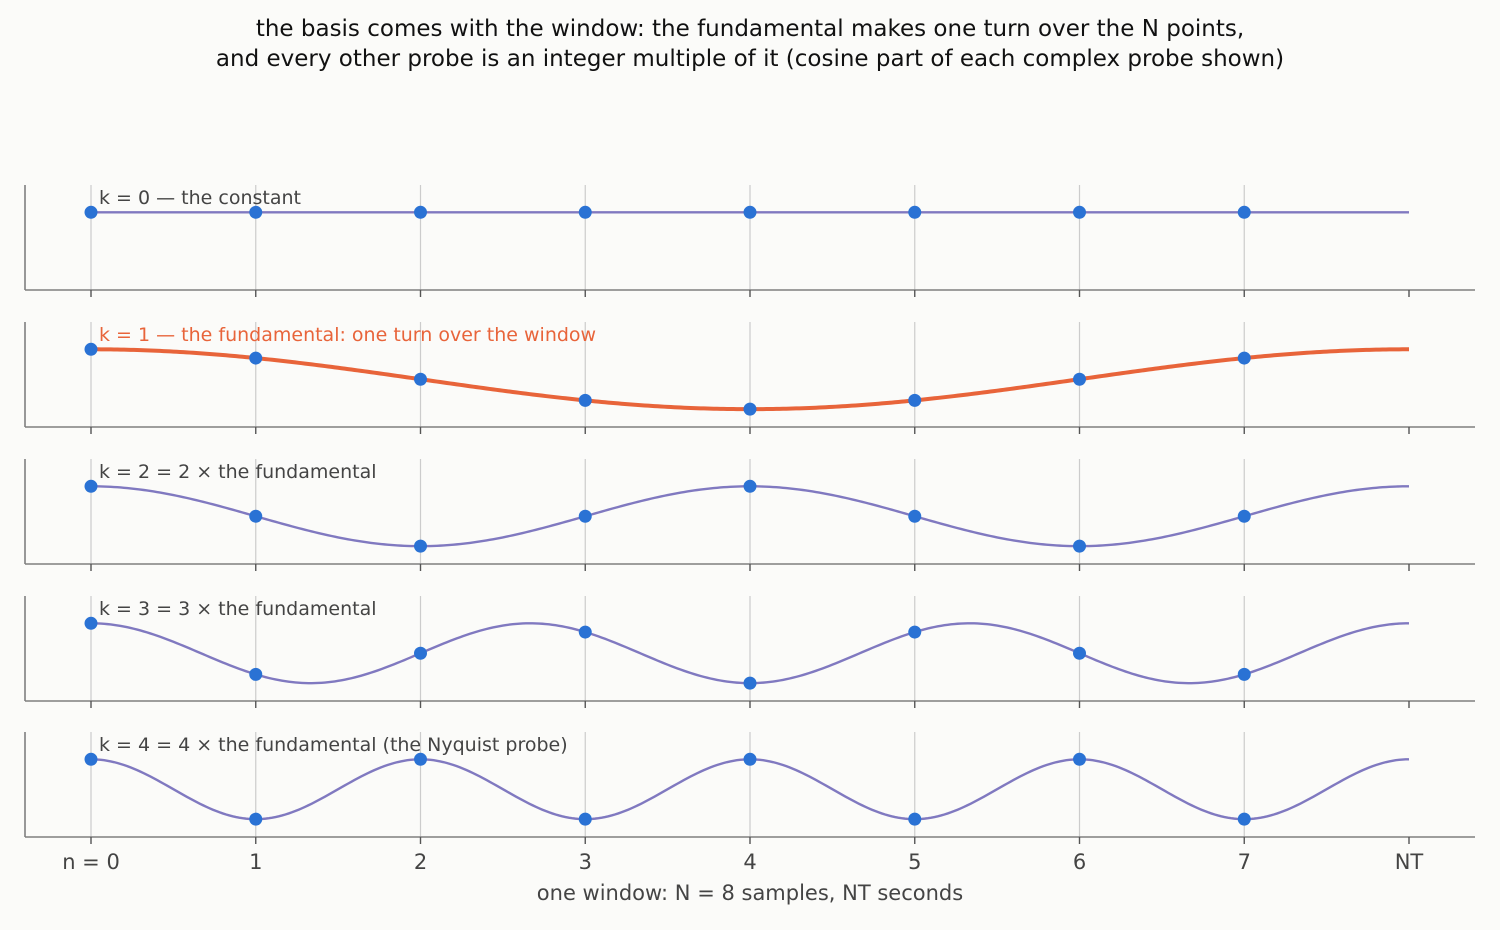 This screenshot has width=1500, height=930. Describe the element at coordinates (238, 472) in the screenshot. I see `panel-label-k2: k = 2 = 2 × the fundamental` at that location.